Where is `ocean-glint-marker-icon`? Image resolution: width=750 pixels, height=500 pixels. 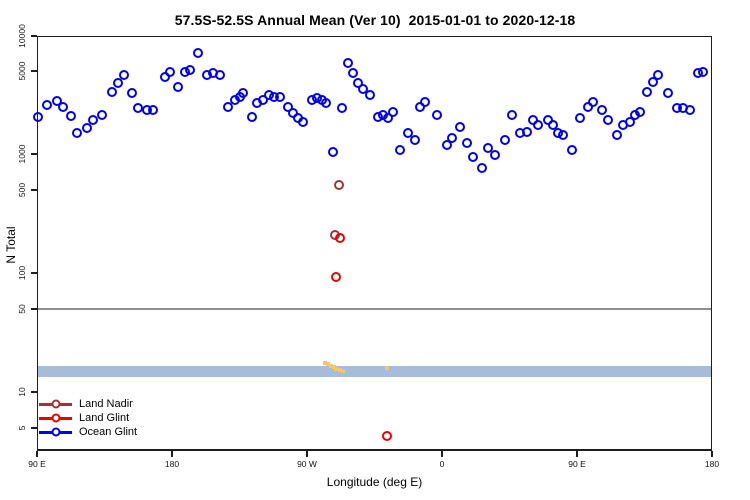
ocean-glint-marker-icon is located at coordinates (55, 432).